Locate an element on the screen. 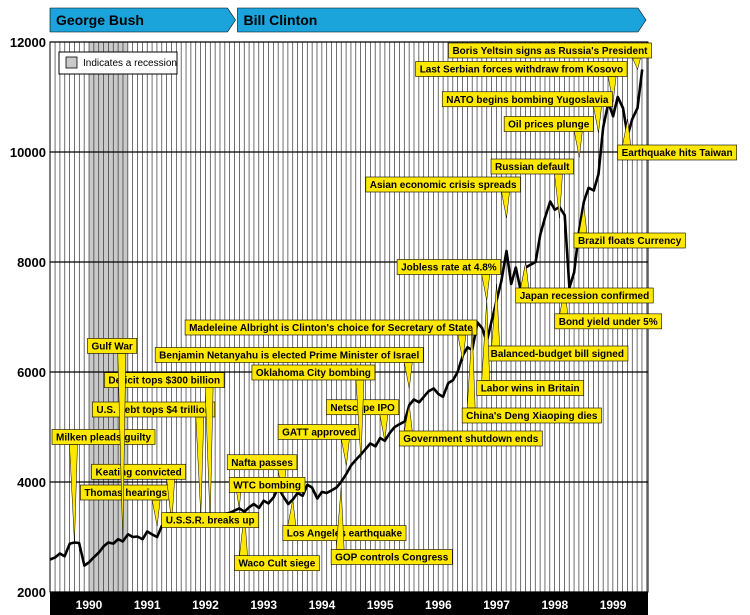 The height and width of the screenshot is (615, 750). event-callout: Russian default is located at coordinates (532, 188).